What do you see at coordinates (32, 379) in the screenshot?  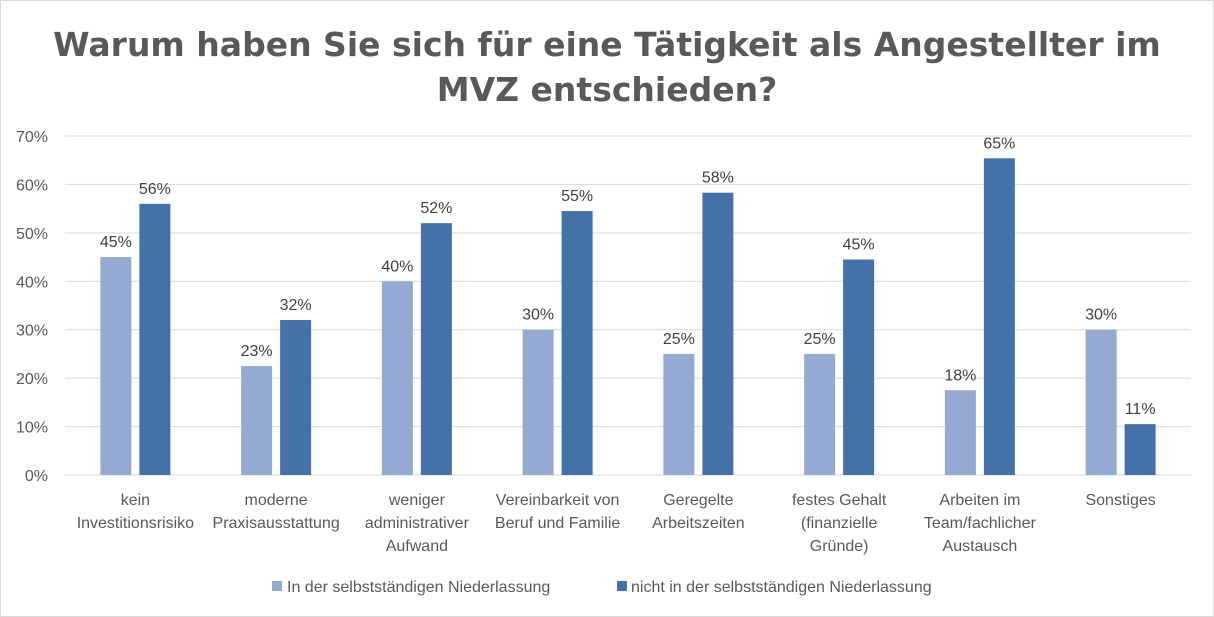 I see `y-tick-label: 20%` at bounding box center [32, 379].